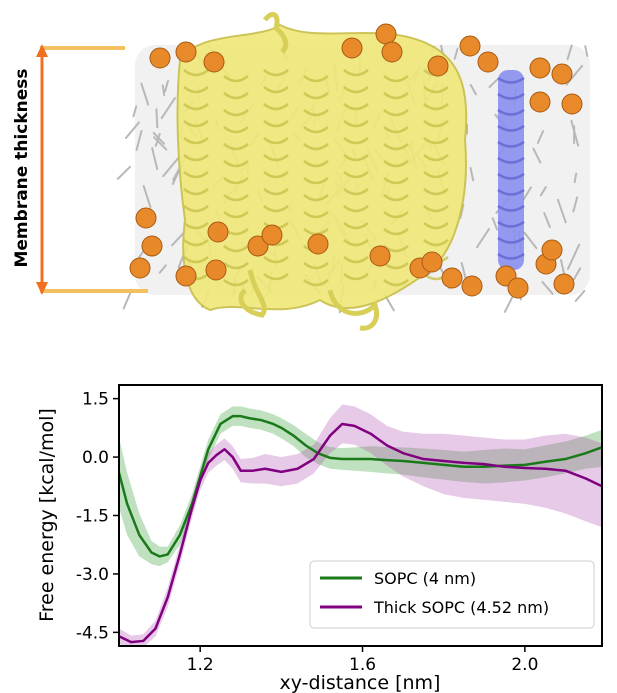  I want to click on y-tick-label: 0.0, so click(95, 458).